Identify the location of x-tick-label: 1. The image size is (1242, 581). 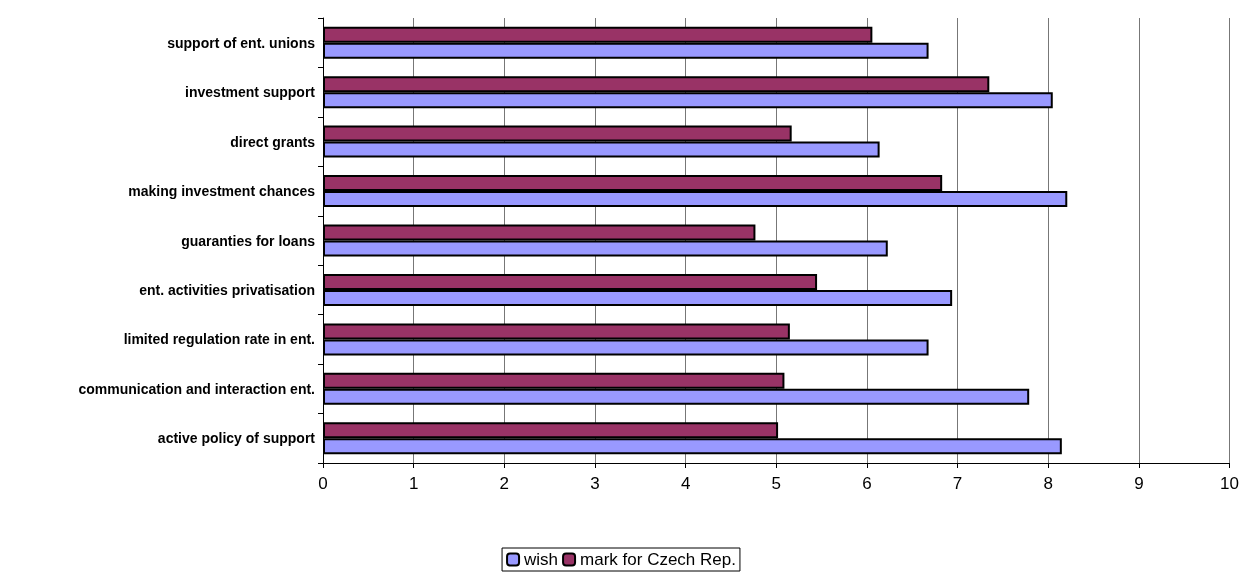
(413, 483).